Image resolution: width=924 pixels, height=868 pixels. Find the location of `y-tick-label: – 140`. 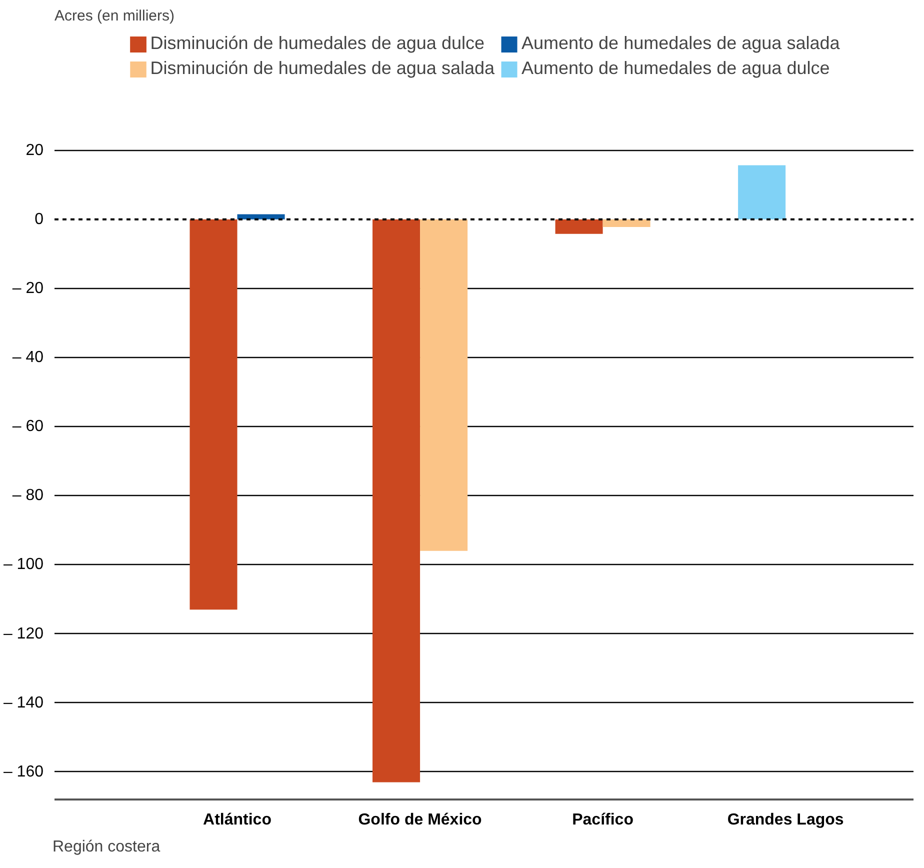

y-tick-label: – 140 is located at coordinates (23, 703).